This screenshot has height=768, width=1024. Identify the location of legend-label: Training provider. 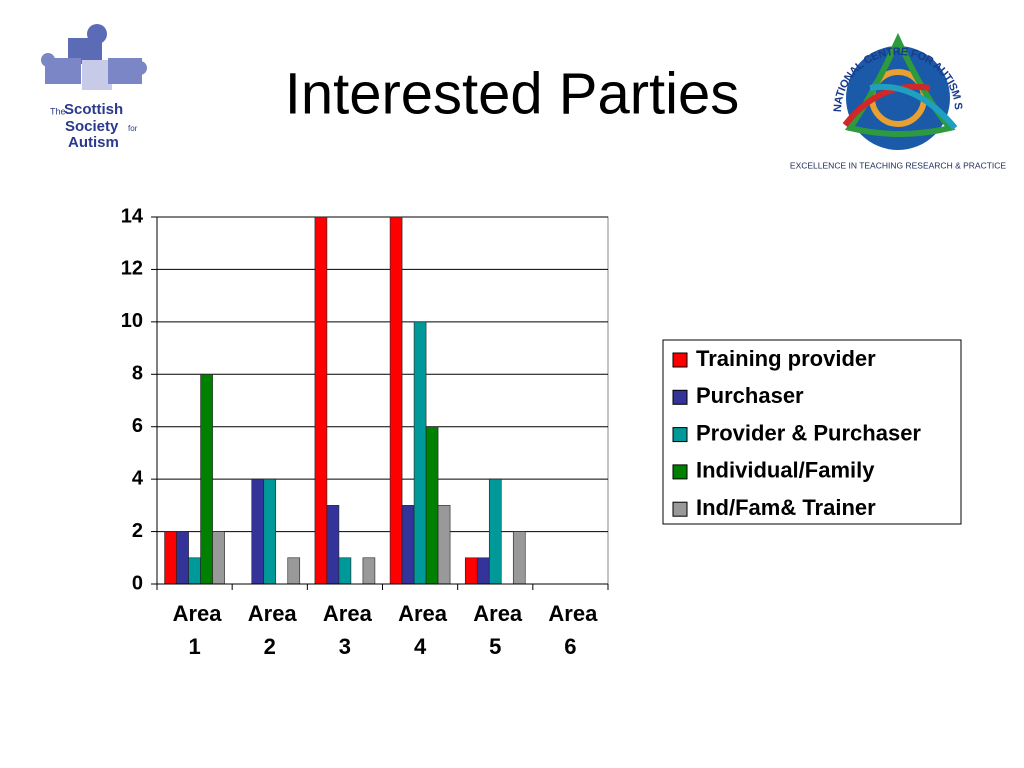
(786, 358).